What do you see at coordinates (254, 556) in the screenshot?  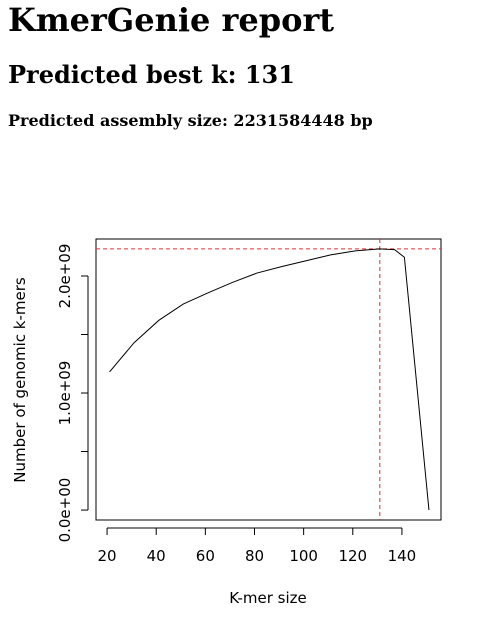 I see `x-tick-label: 80` at bounding box center [254, 556].